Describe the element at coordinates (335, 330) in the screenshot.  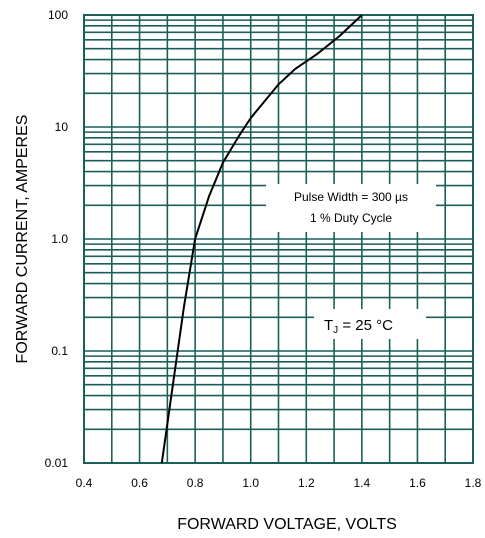
I see `tj-subscript: J` at that location.